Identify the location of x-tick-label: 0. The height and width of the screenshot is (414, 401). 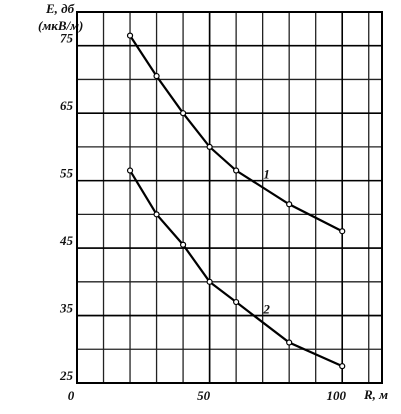
(71, 395).